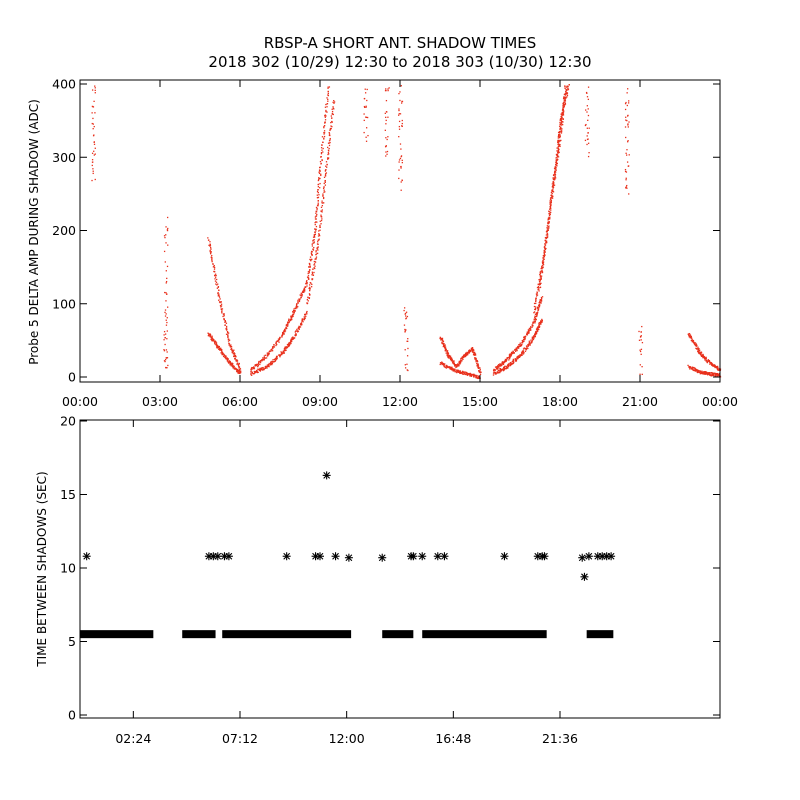 This screenshot has height=800, width=800. What do you see at coordinates (72, 641) in the screenshot?
I see `bottom-ytick-label: 5` at bounding box center [72, 641].